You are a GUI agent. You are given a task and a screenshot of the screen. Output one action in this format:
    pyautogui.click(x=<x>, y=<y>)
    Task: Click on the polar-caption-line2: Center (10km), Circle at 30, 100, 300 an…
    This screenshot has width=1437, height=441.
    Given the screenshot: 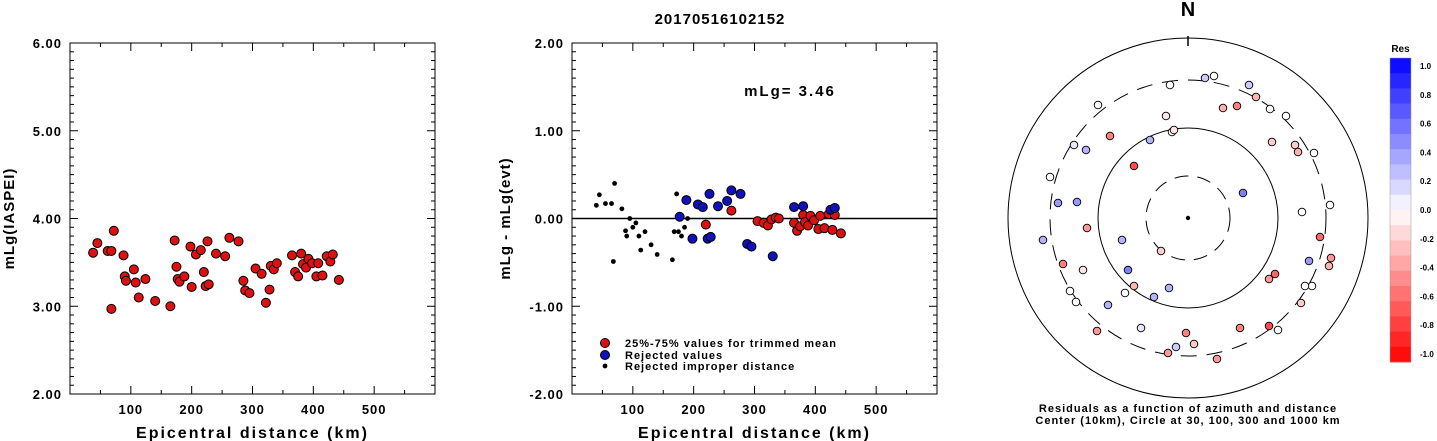 What is the action you would take?
    pyautogui.click(x=1187, y=421)
    